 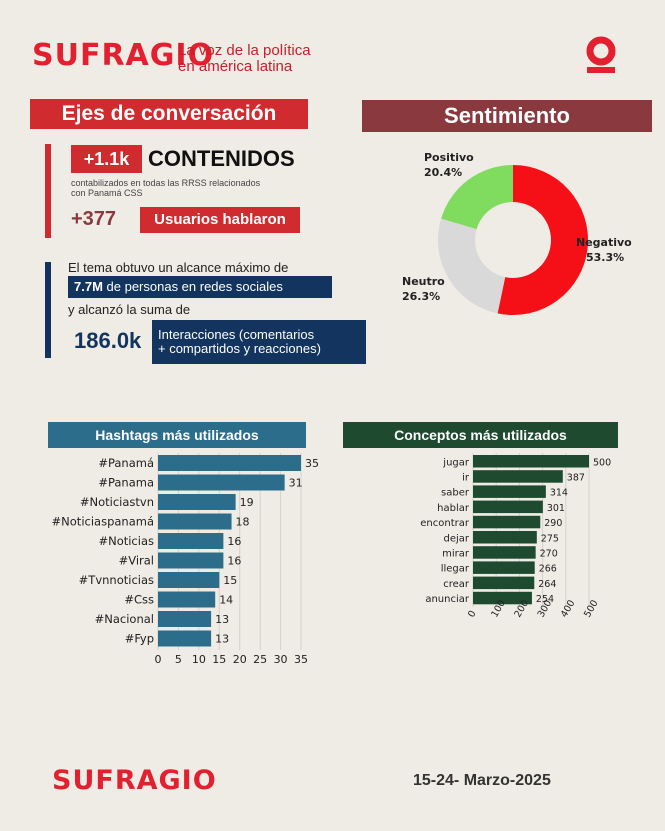 I want to click on data-label: 14, so click(x=226, y=600).